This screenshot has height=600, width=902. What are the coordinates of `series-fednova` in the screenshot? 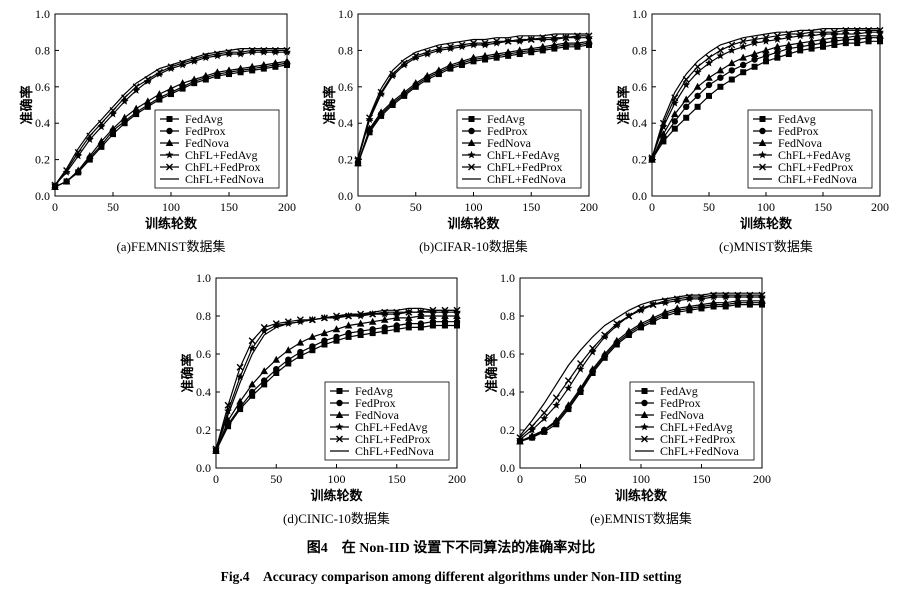 It's located at (641, 370).